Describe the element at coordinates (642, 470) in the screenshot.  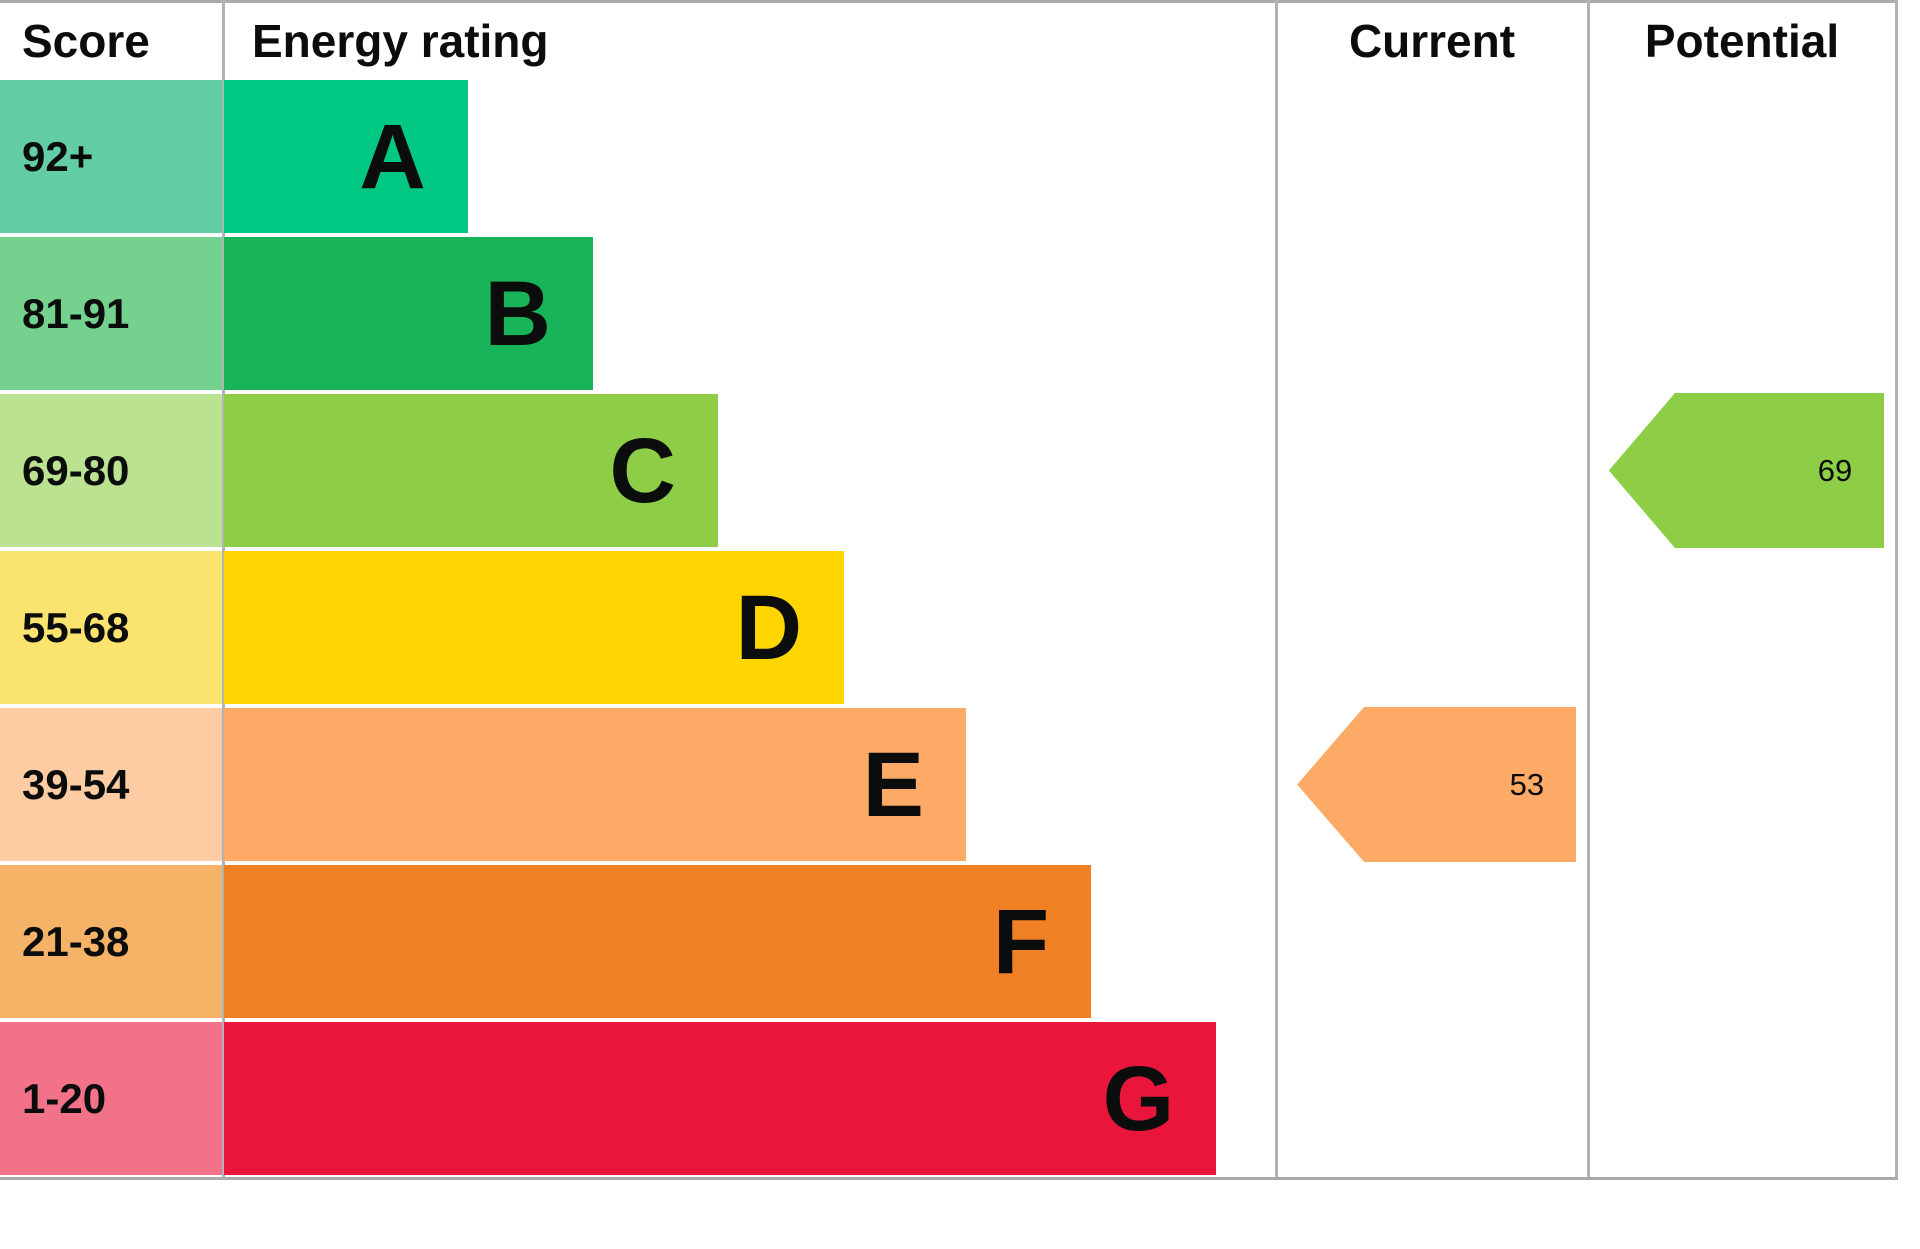
I see `rating-letter-c: C` at that location.